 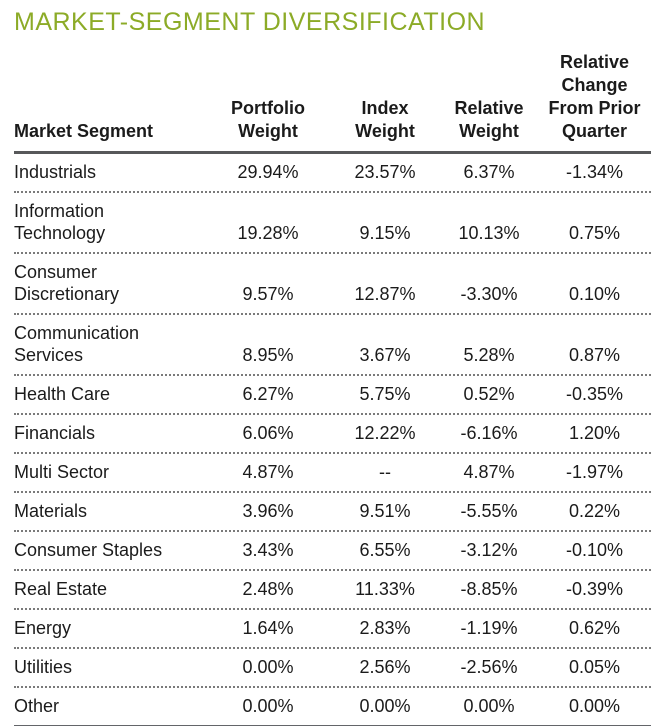 What do you see at coordinates (43, 667) in the screenshot?
I see `segment-cell: Utilities` at bounding box center [43, 667].